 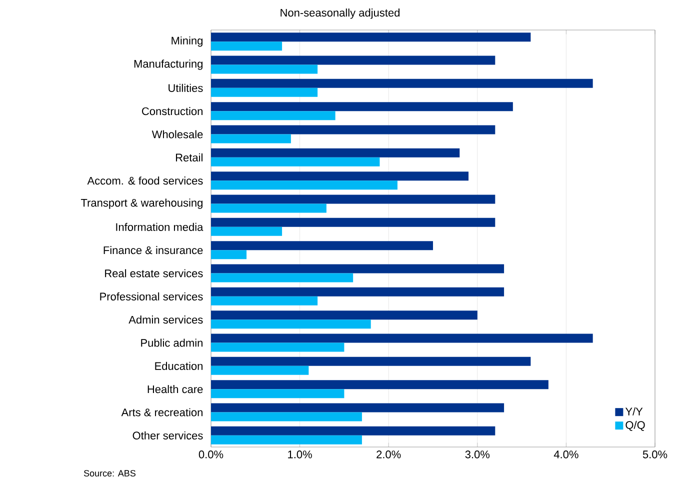 What do you see at coordinates (167, 435) in the screenshot?
I see `y-tick-label: Other services` at bounding box center [167, 435].